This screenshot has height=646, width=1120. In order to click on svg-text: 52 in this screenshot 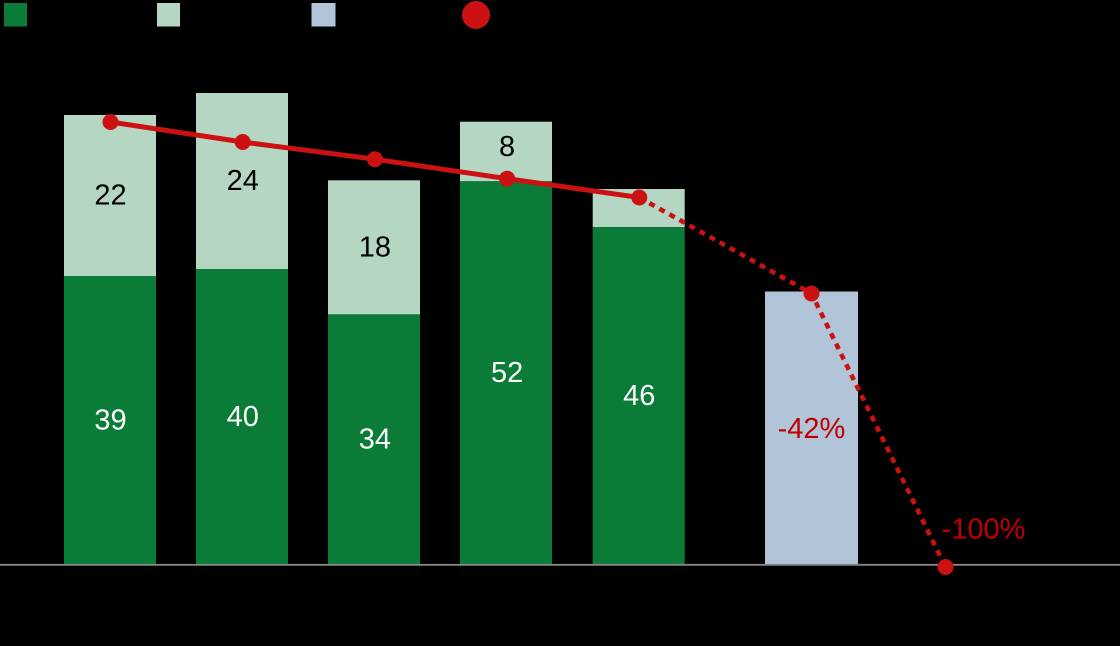, I will do `click(507, 373)`.